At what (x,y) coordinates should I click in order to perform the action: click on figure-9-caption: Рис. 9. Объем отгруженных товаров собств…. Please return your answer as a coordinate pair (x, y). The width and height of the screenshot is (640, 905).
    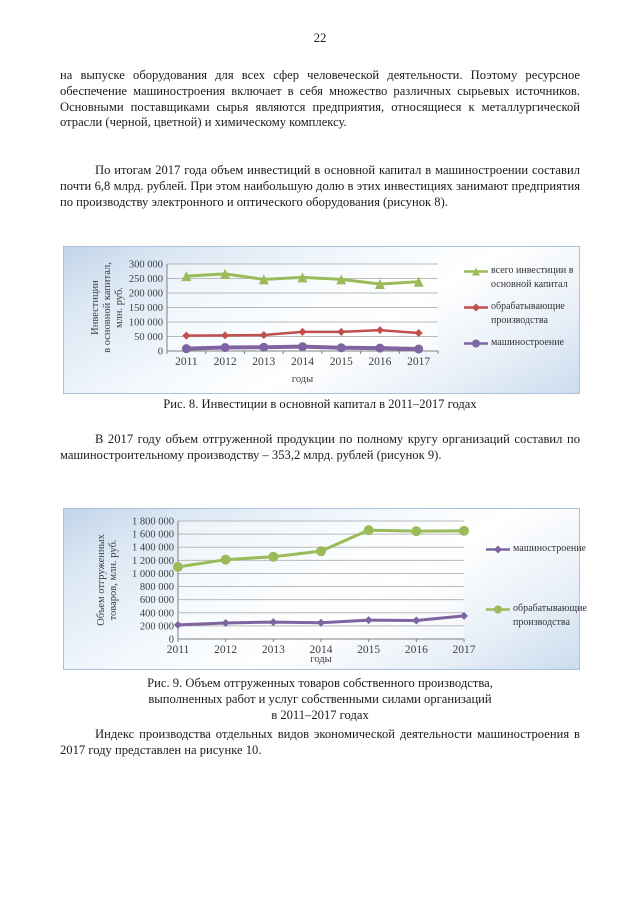
    Looking at the image, I should click on (320, 699).